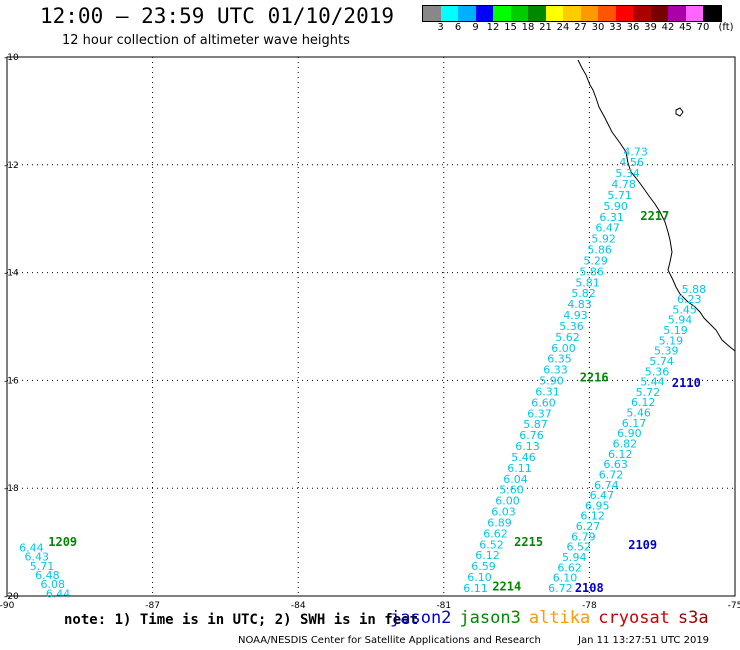 Image resolution: width=740 pixels, height=650 pixels. Describe the element at coordinates (531, 435) in the screenshot. I see `wave-height-value: 6.76` at that location.